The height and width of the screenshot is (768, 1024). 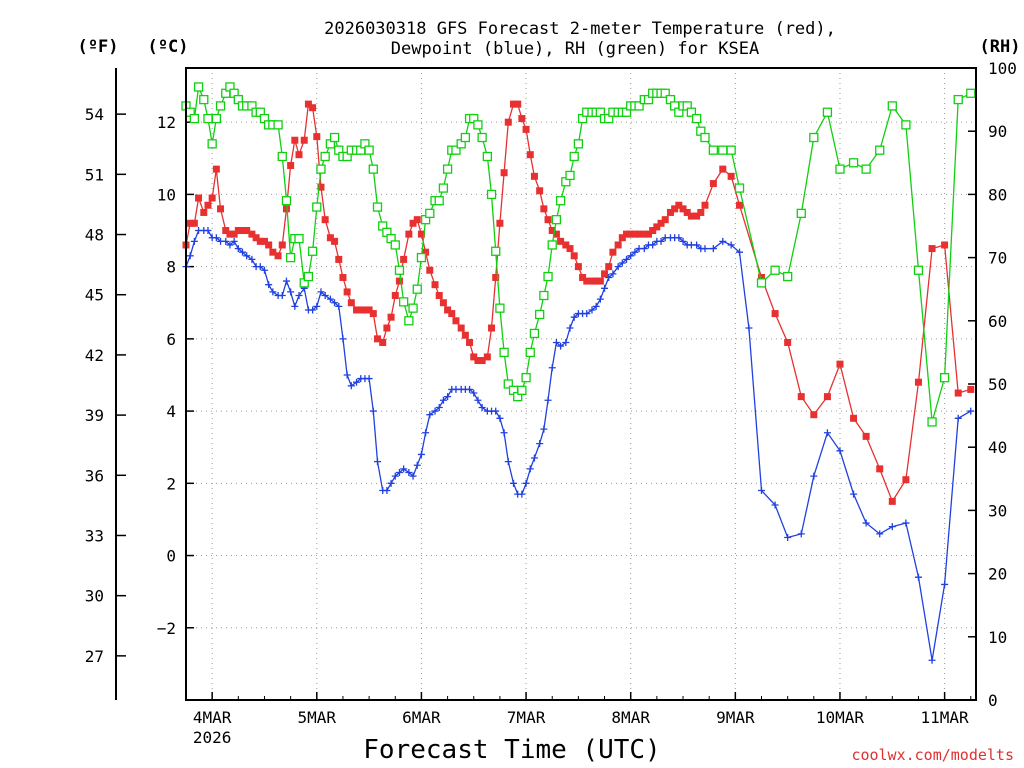 What do you see at coordinates (94, 235) in the screenshot?
I see `fahrenheit-tick-label: 48` at bounding box center [94, 235].